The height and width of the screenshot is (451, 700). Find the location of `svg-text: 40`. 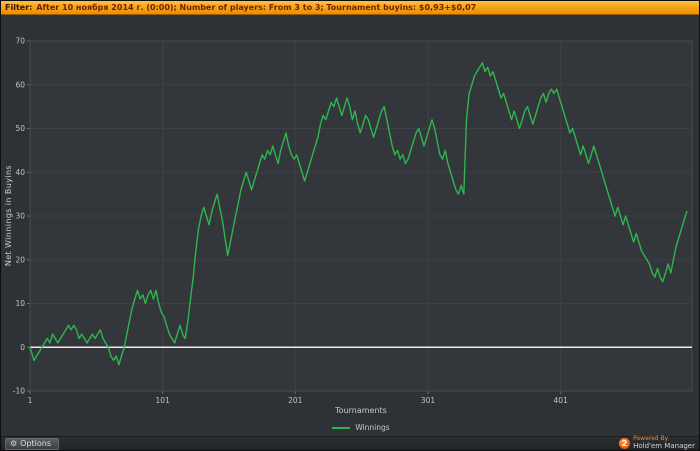

svg-text: 40 is located at coordinates (20, 172).